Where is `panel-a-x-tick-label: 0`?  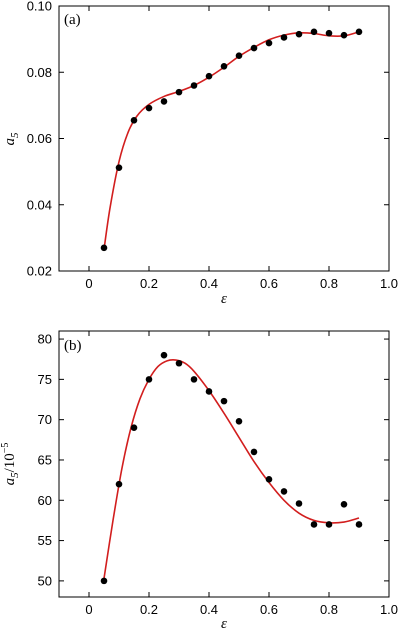
panel-a-x-tick-label: 0 is located at coordinates (88, 283).